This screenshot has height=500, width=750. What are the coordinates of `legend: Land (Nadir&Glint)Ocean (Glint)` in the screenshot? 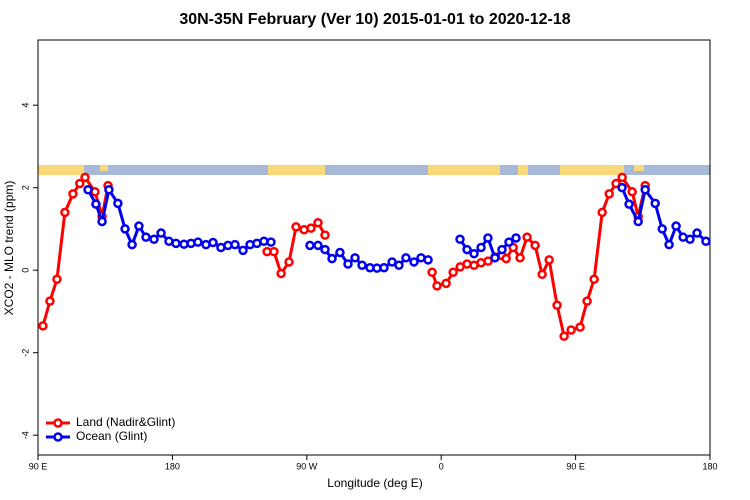 It's located at (110, 429).